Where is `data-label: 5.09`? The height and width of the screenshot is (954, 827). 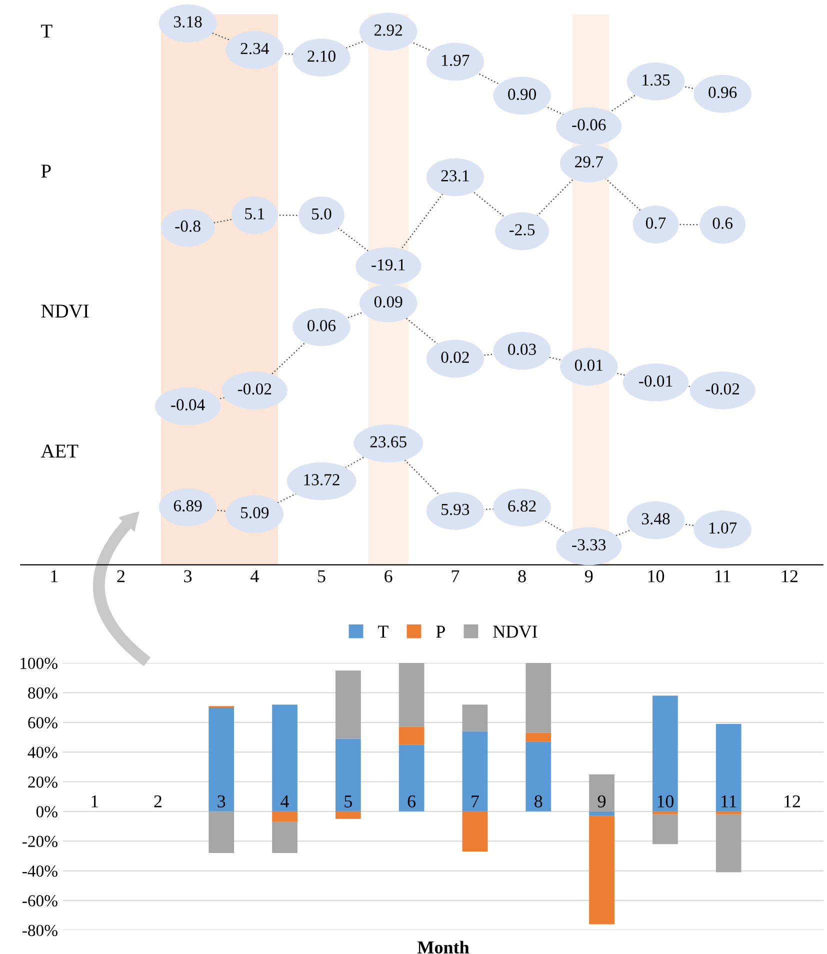 data-label: 5.09 is located at coordinates (255, 512).